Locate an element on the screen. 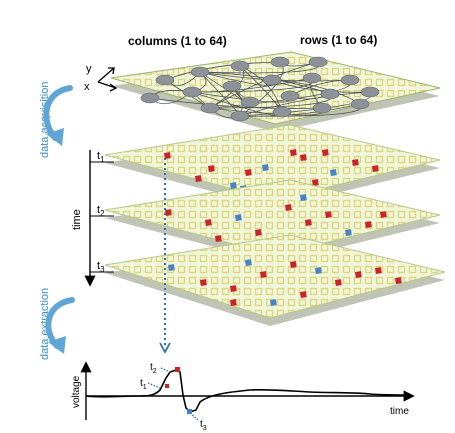 The image size is (455, 433). y-axis-label: y is located at coordinates (89, 69).